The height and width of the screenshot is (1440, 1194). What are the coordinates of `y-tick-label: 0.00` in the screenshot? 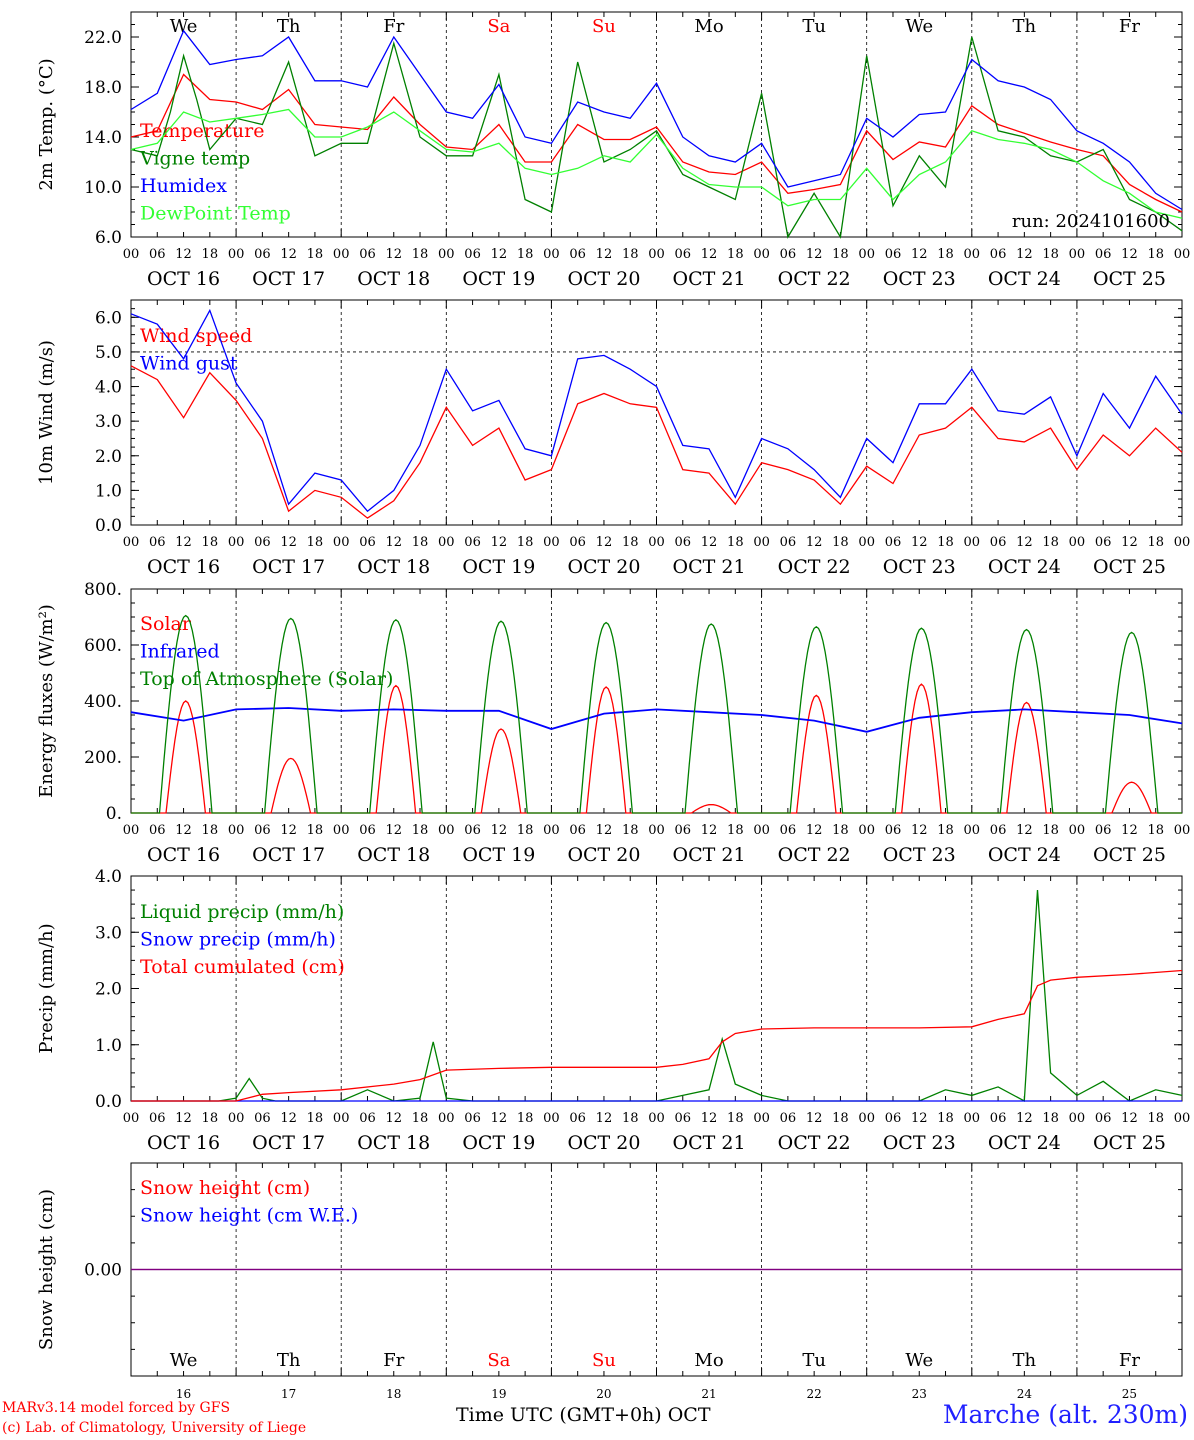 It's located at (103, 1271).